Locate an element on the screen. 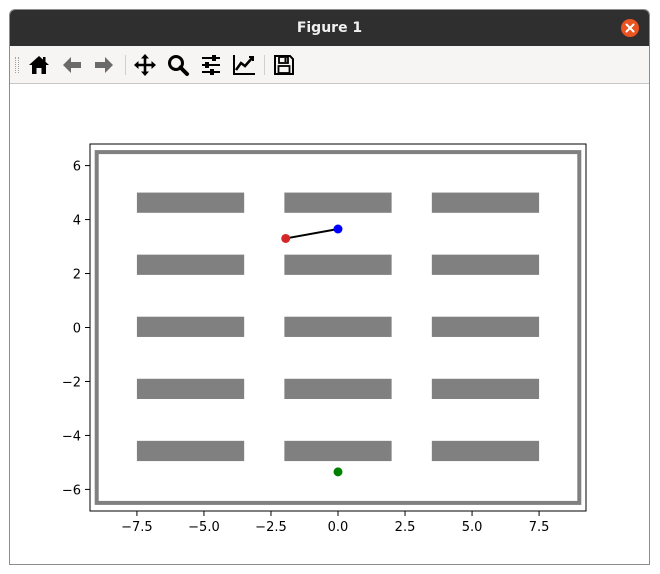  y-tick-label: −4 is located at coordinates (71, 436).